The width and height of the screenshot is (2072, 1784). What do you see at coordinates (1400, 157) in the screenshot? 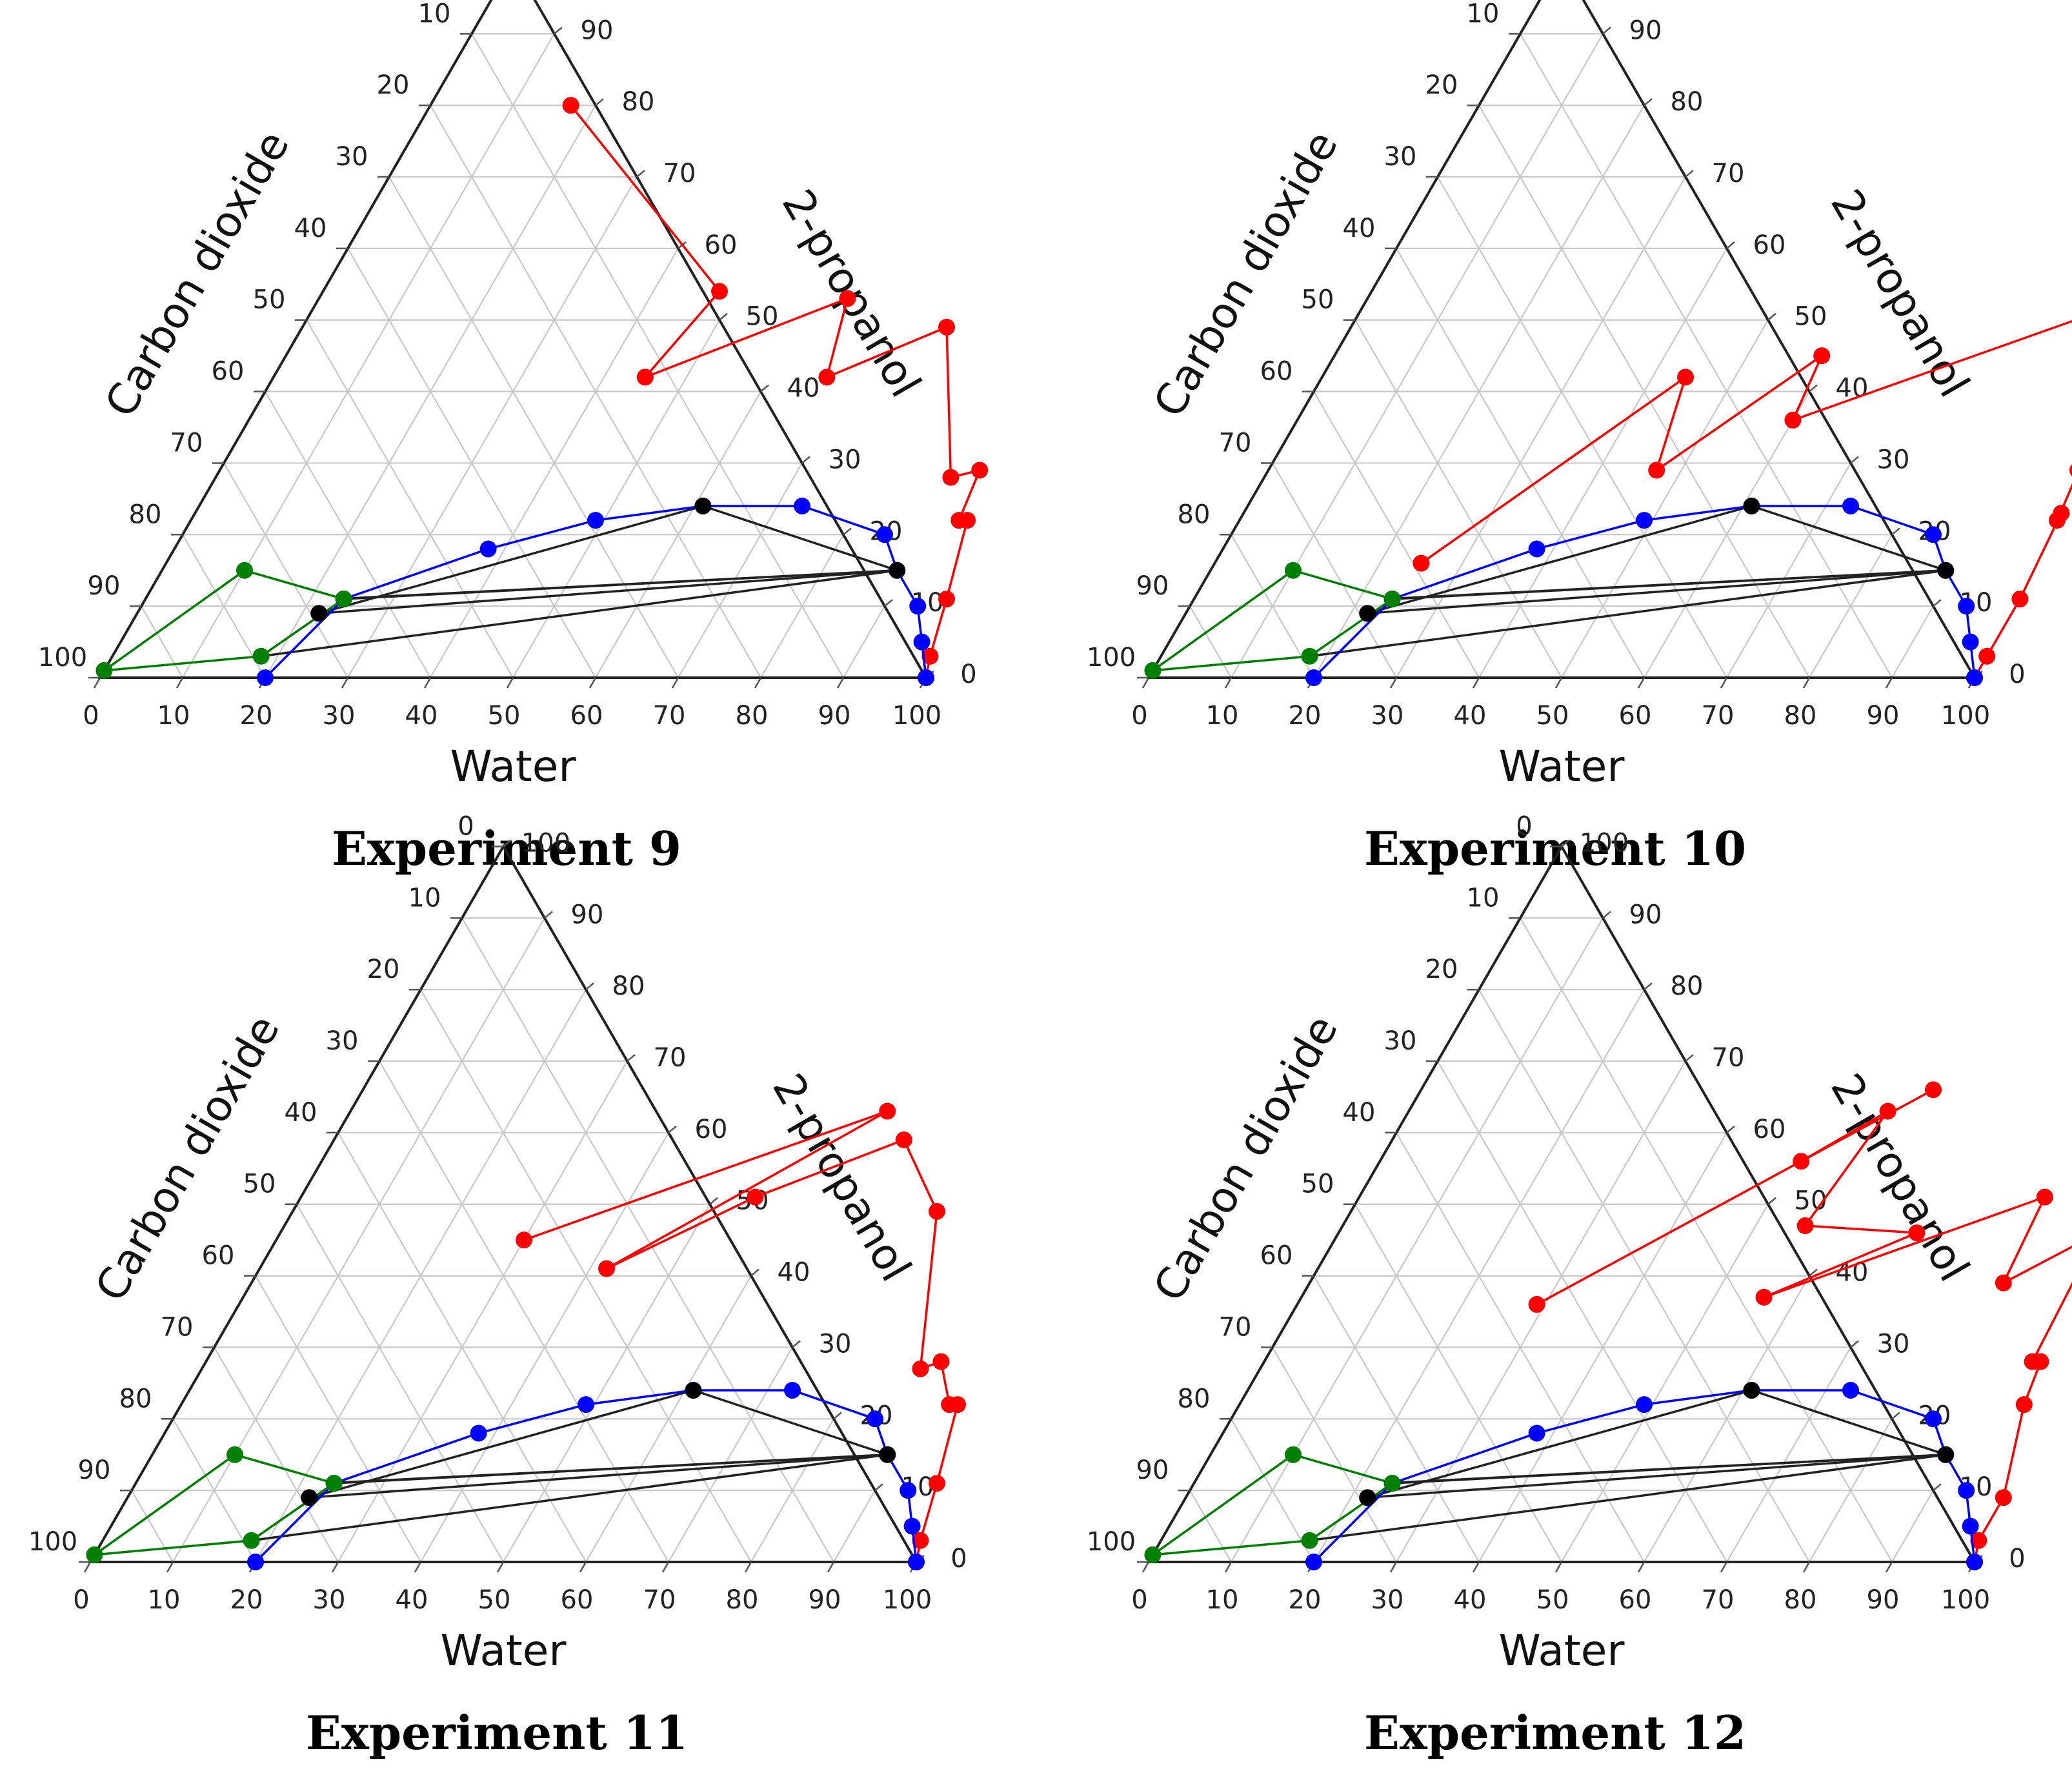
I see `co2-tick-label: 30` at bounding box center [1400, 157].